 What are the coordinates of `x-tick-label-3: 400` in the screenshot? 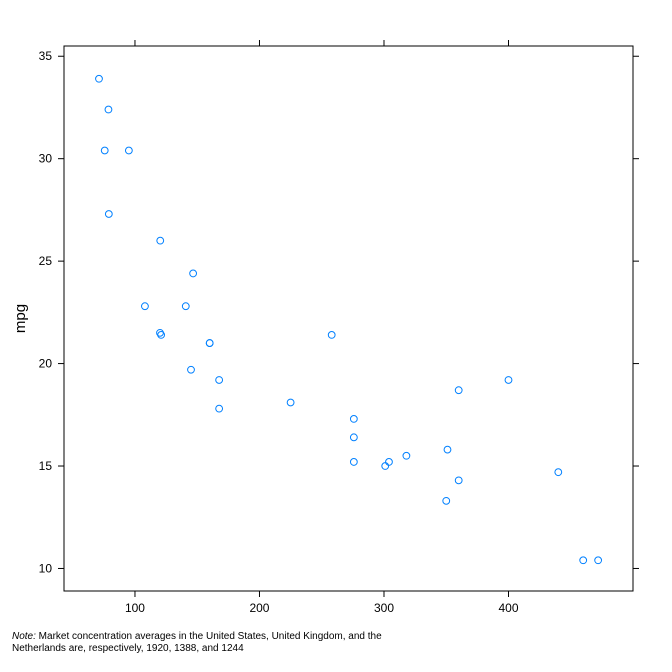 It's located at (508, 608).